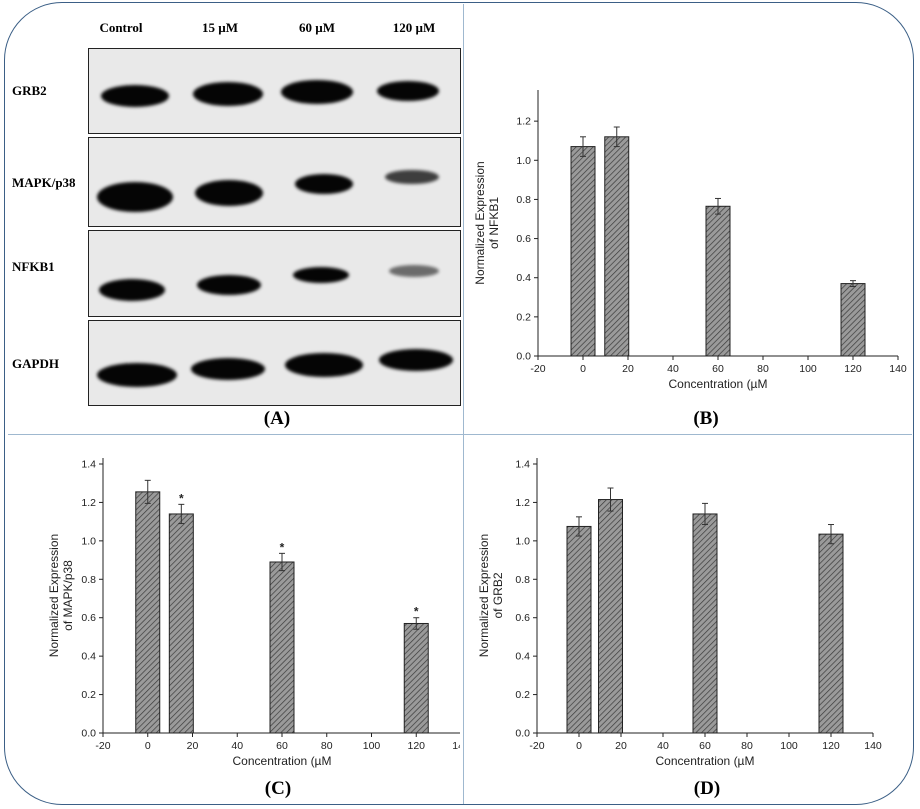  I want to click on panel-divider-horizontal, so click(460, 434).